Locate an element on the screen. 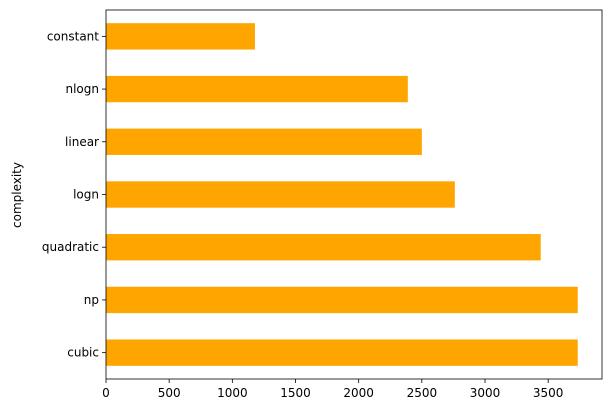 The image size is (611, 418). x-tick-label: 1500 is located at coordinates (295, 393).